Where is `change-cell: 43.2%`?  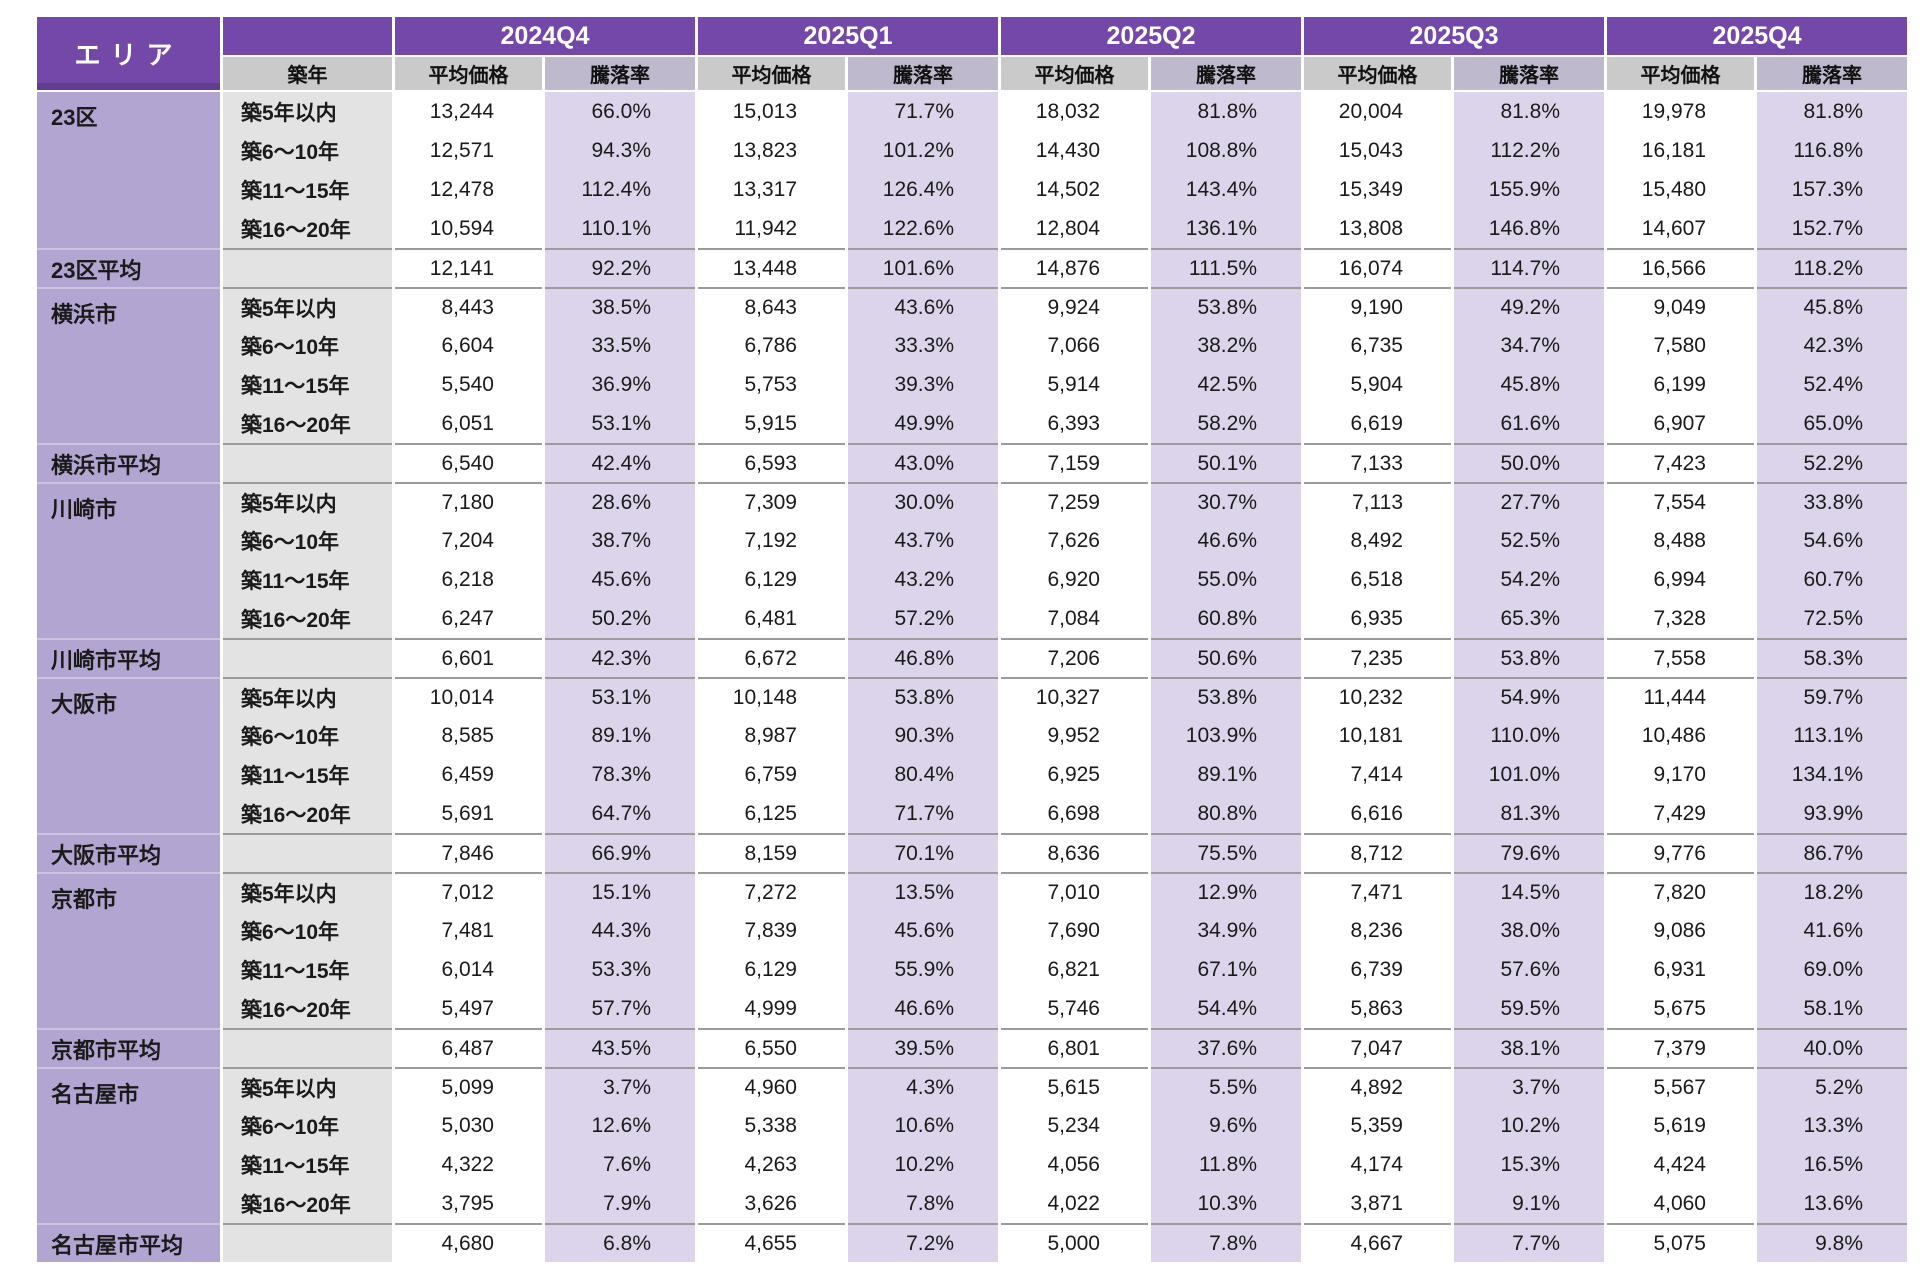 change-cell: 43.2% is located at coordinates (923, 579).